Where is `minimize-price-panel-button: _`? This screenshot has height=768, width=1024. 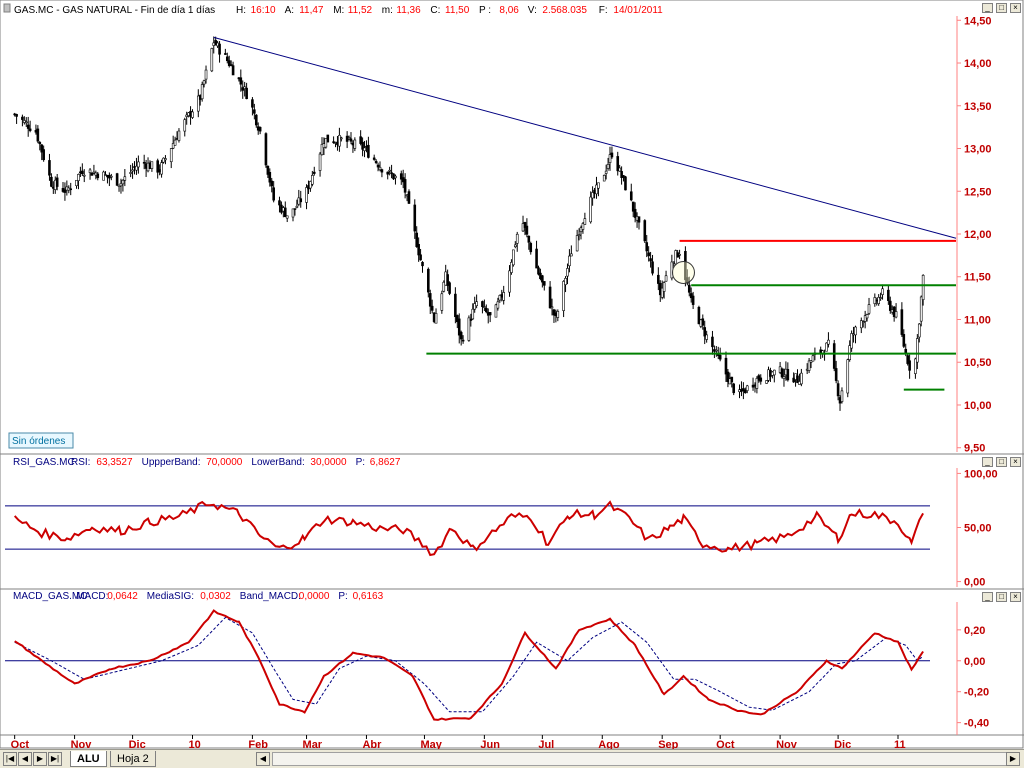
minimize-price-panel-button: _ is located at coordinates (987, 8).